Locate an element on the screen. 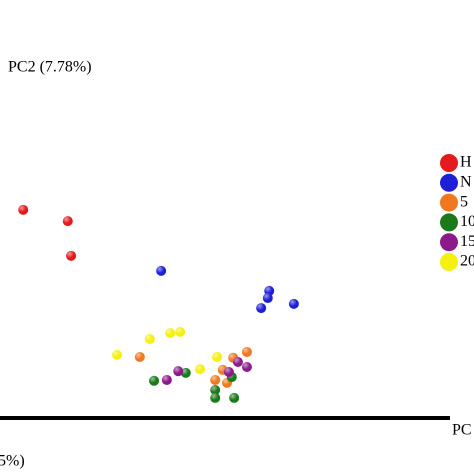 Image resolution: width=474 pixels, height=474 pixels. legend-label: 5 is located at coordinates (464, 201).